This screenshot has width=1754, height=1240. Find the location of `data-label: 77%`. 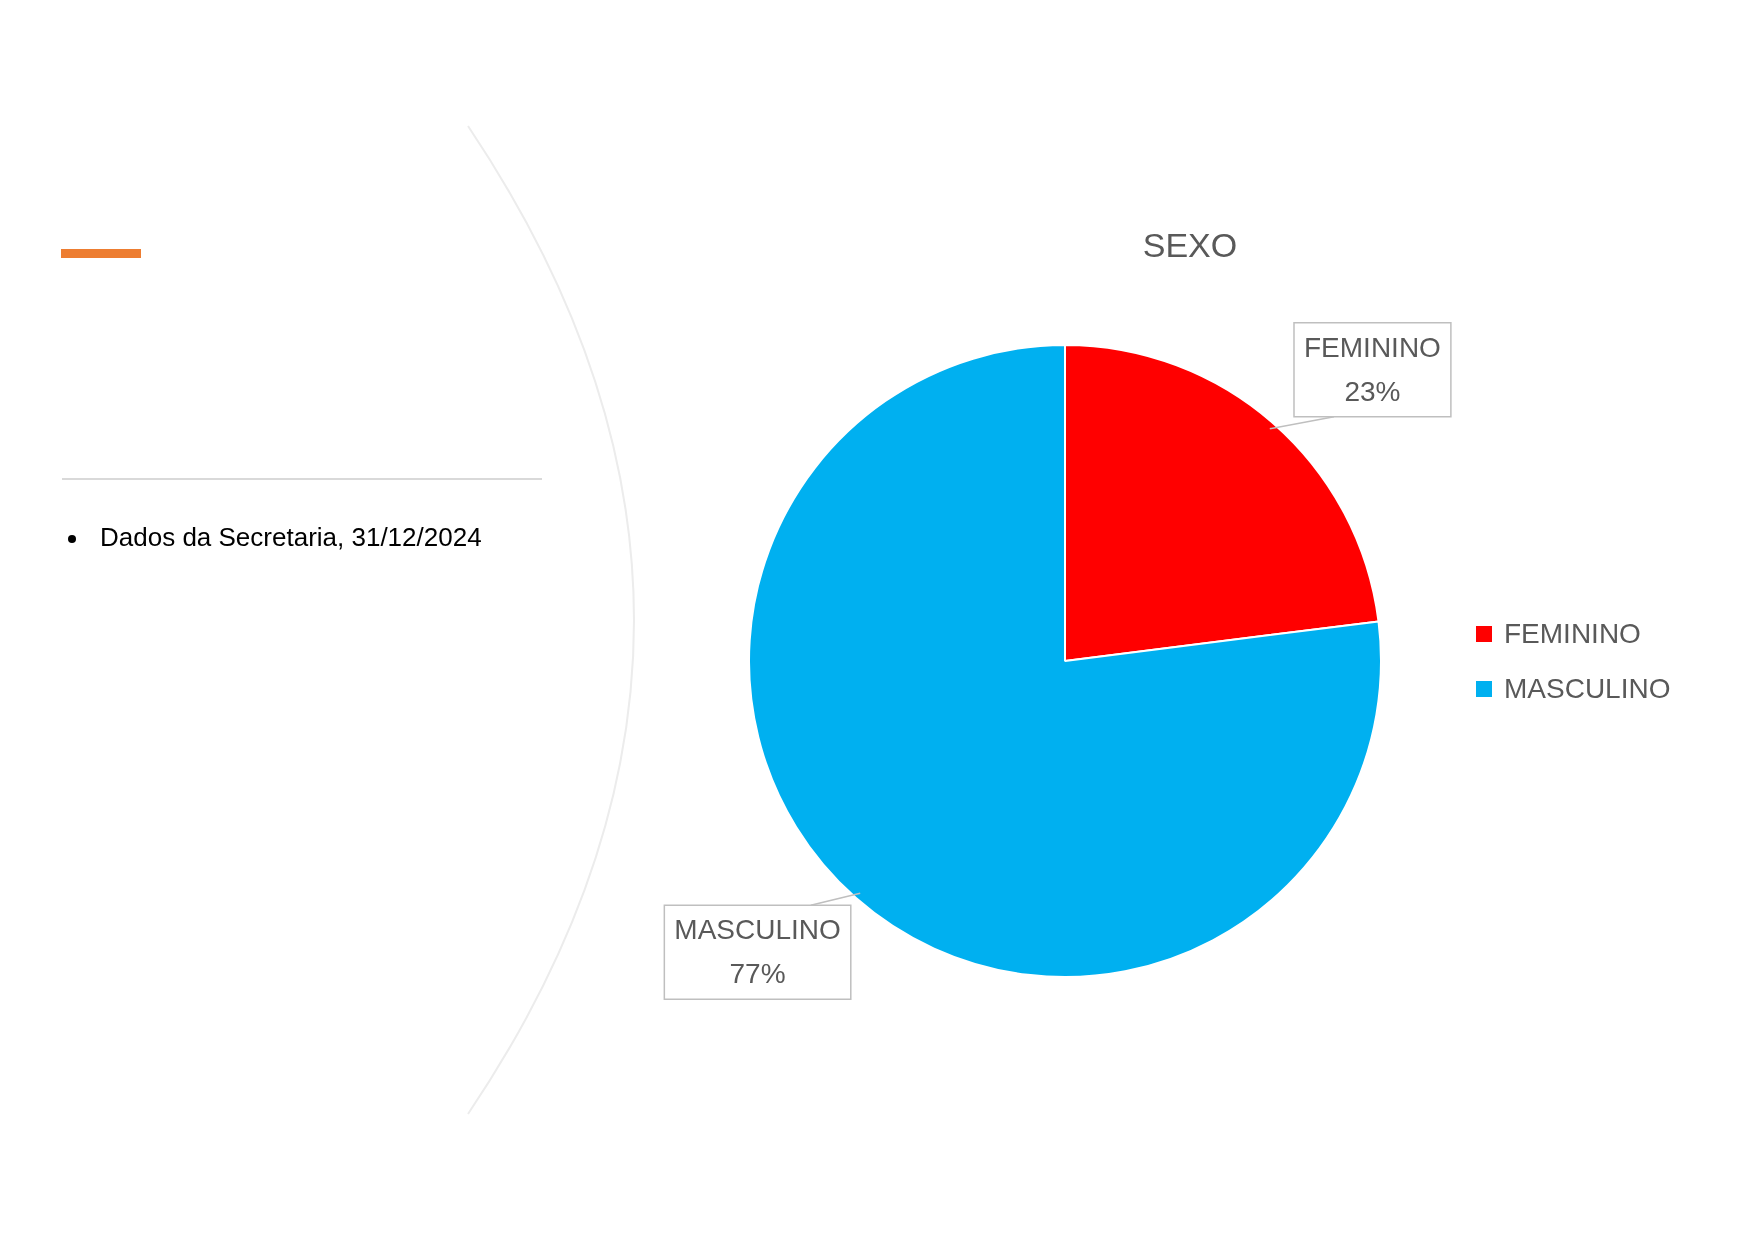

data-label: 77% is located at coordinates (757, 973).